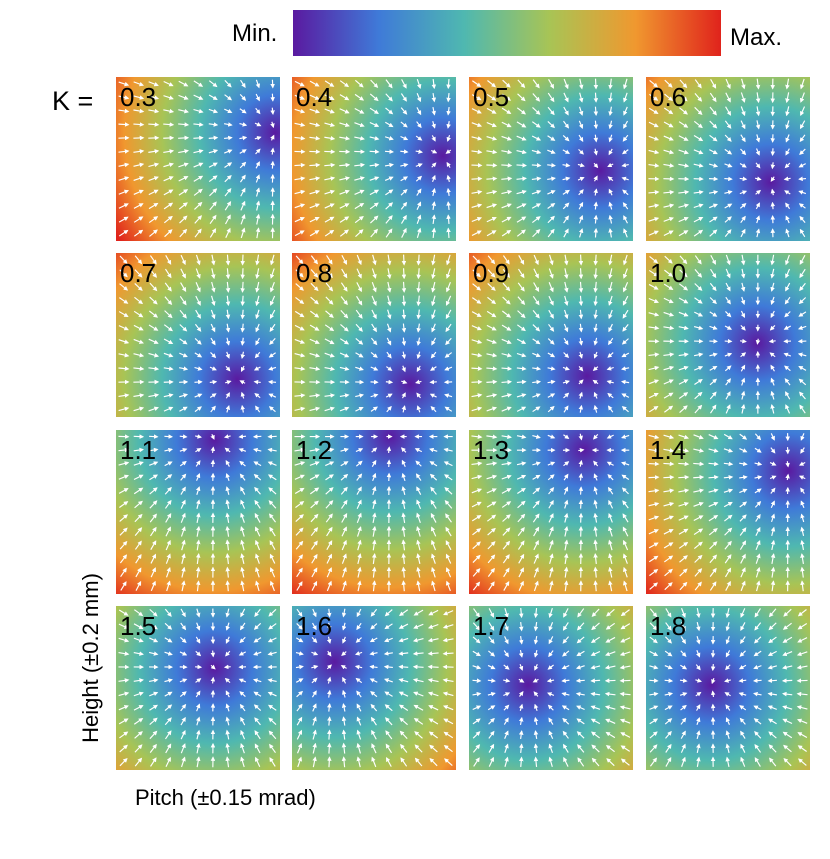 The height and width of the screenshot is (859, 830). Describe the element at coordinates (507, 33) in the screenshot. I see `colorbar` at that location.